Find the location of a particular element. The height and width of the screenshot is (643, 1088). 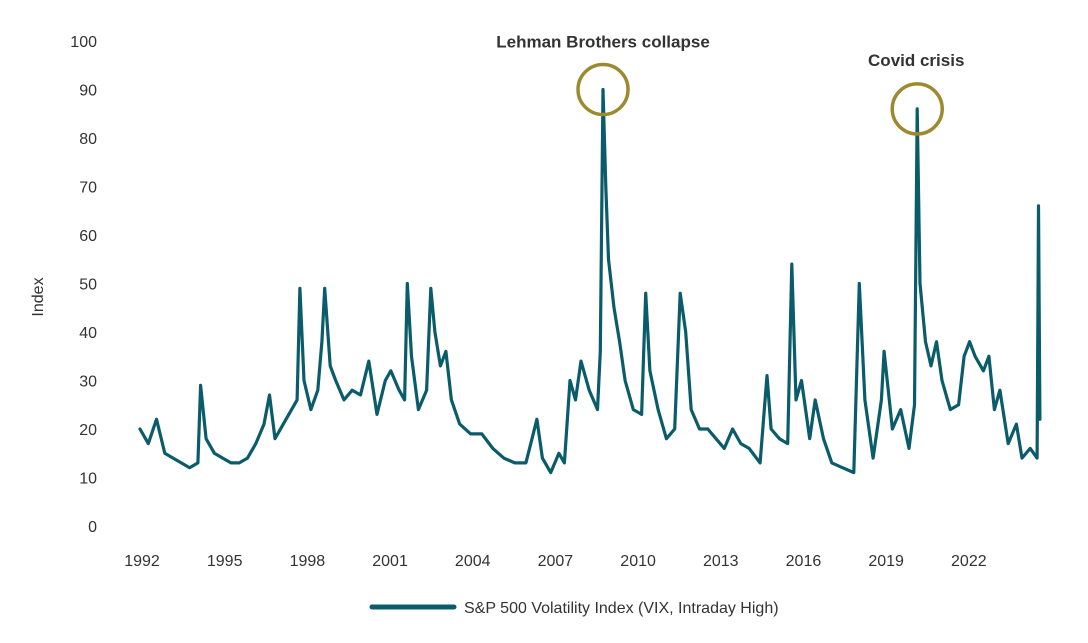

y-tick-label: 80 is located at coordinates (88, 139).